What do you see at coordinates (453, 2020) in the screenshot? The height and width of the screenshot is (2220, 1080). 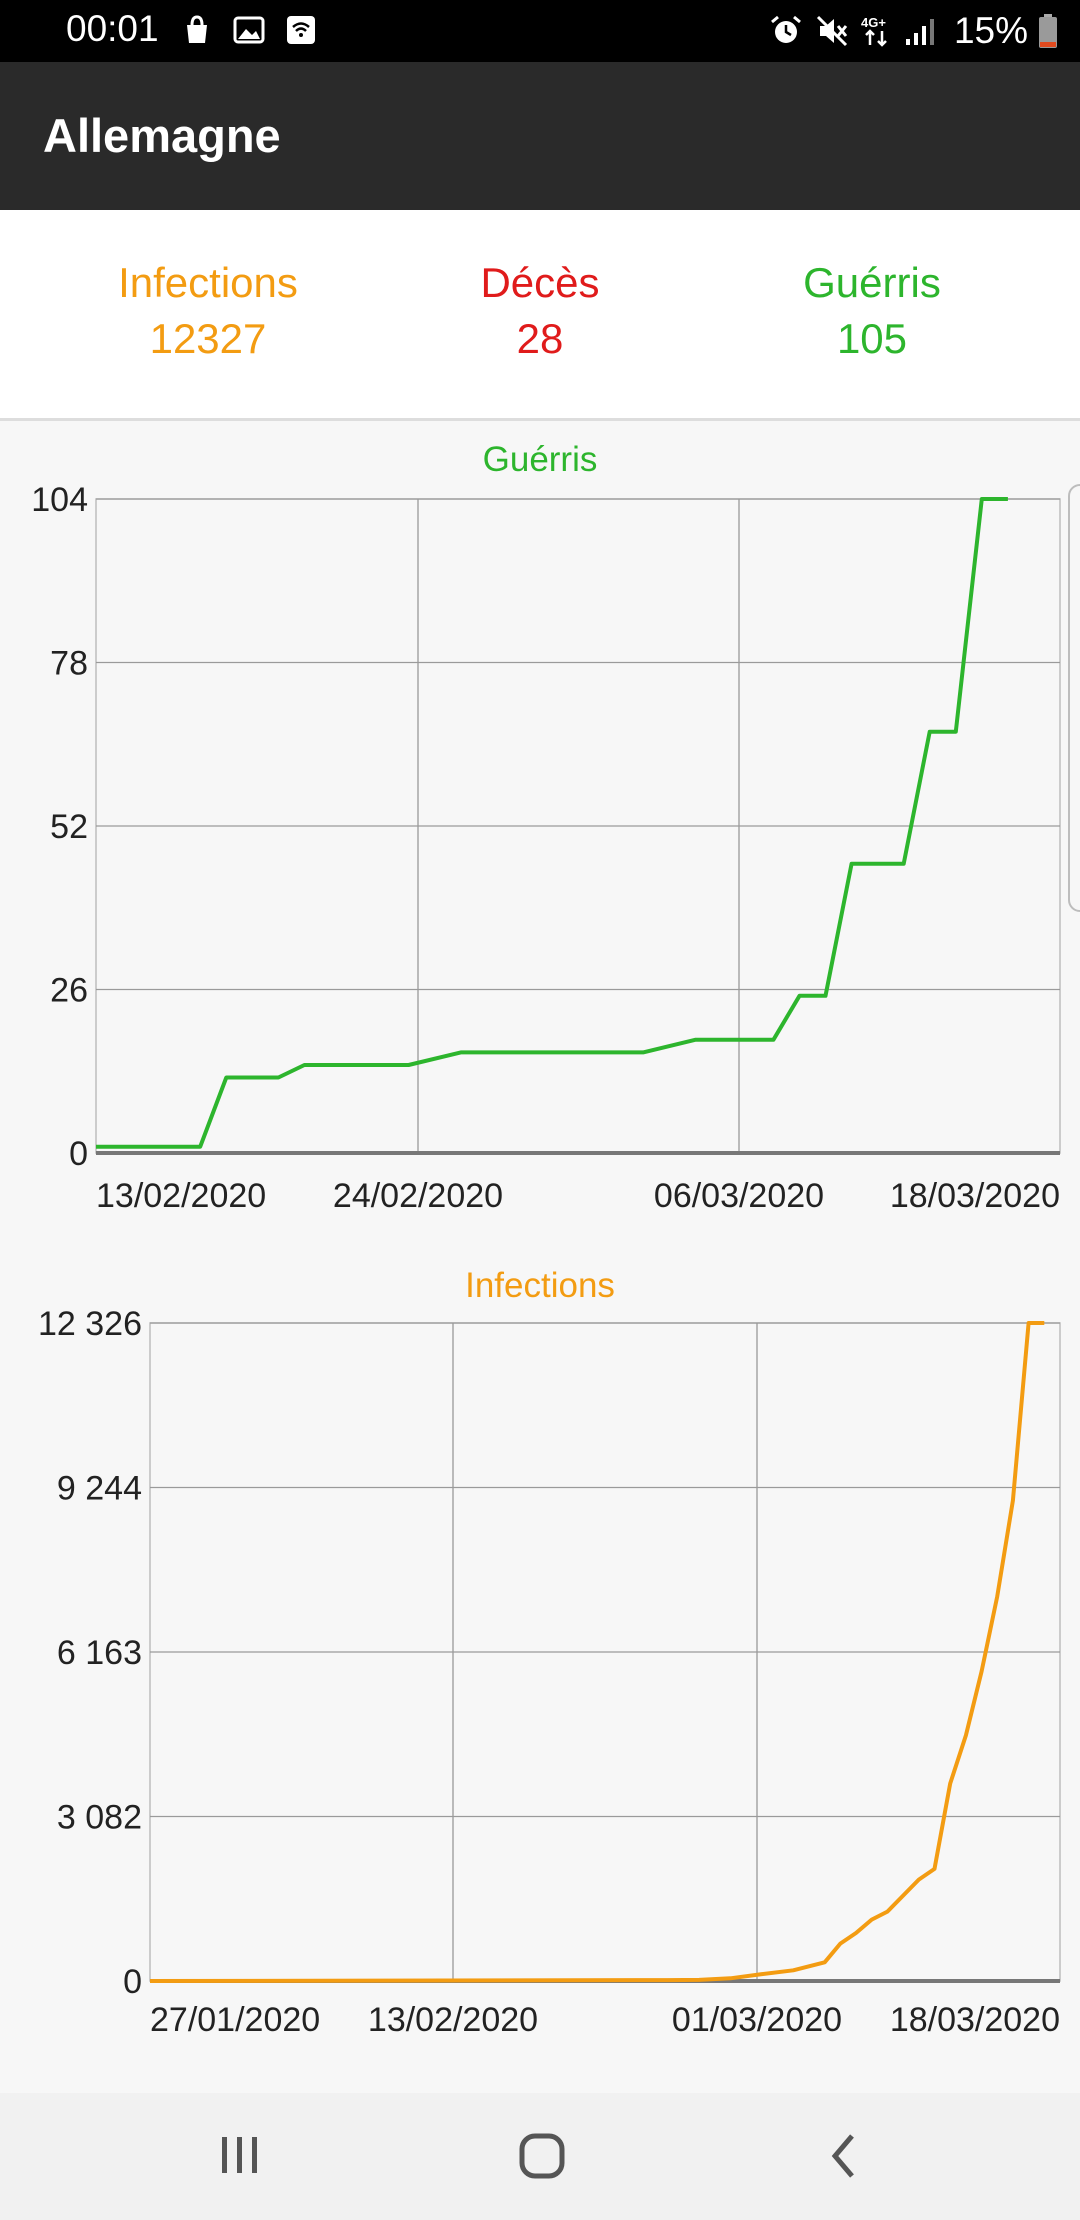 I see `infections-x-tick-label: 13/02/2020` at bounding box center [453, 2020].